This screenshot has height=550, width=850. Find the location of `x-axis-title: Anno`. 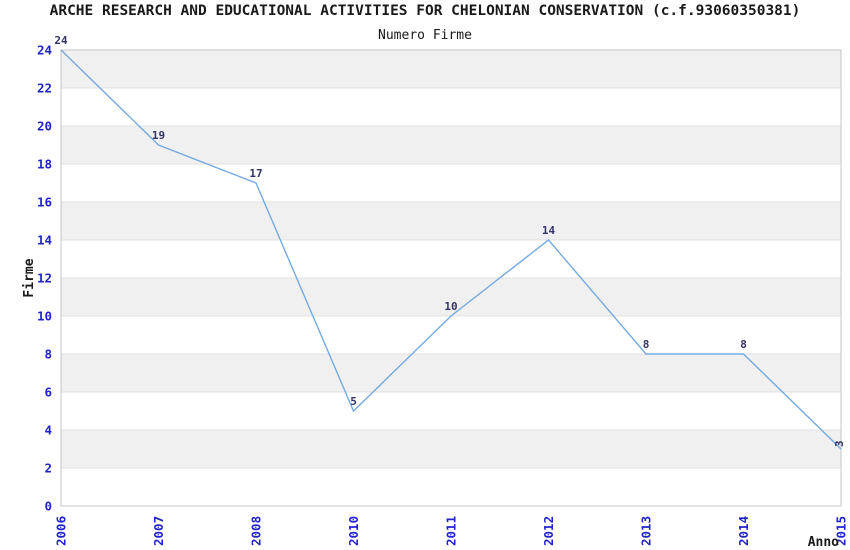

x-axis-title: Anno is located at coordinates (823, 542).